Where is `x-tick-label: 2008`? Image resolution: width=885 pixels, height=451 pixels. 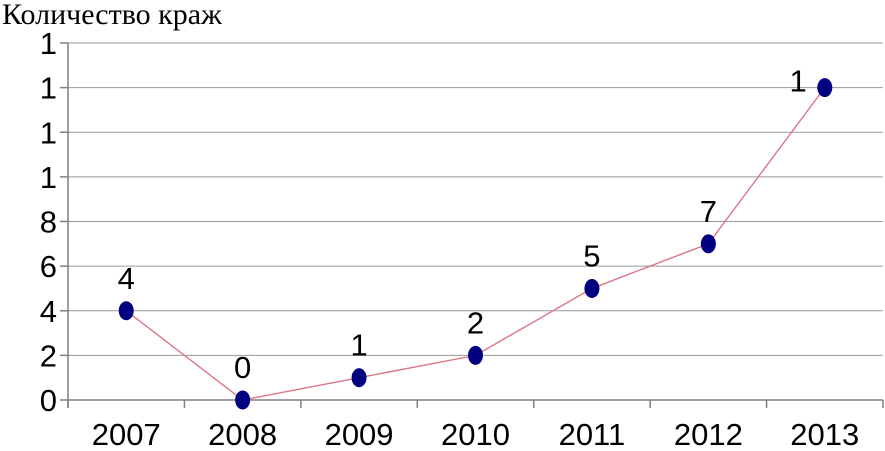
x-tick-label: 2008 is located at coordinates (242, 434).